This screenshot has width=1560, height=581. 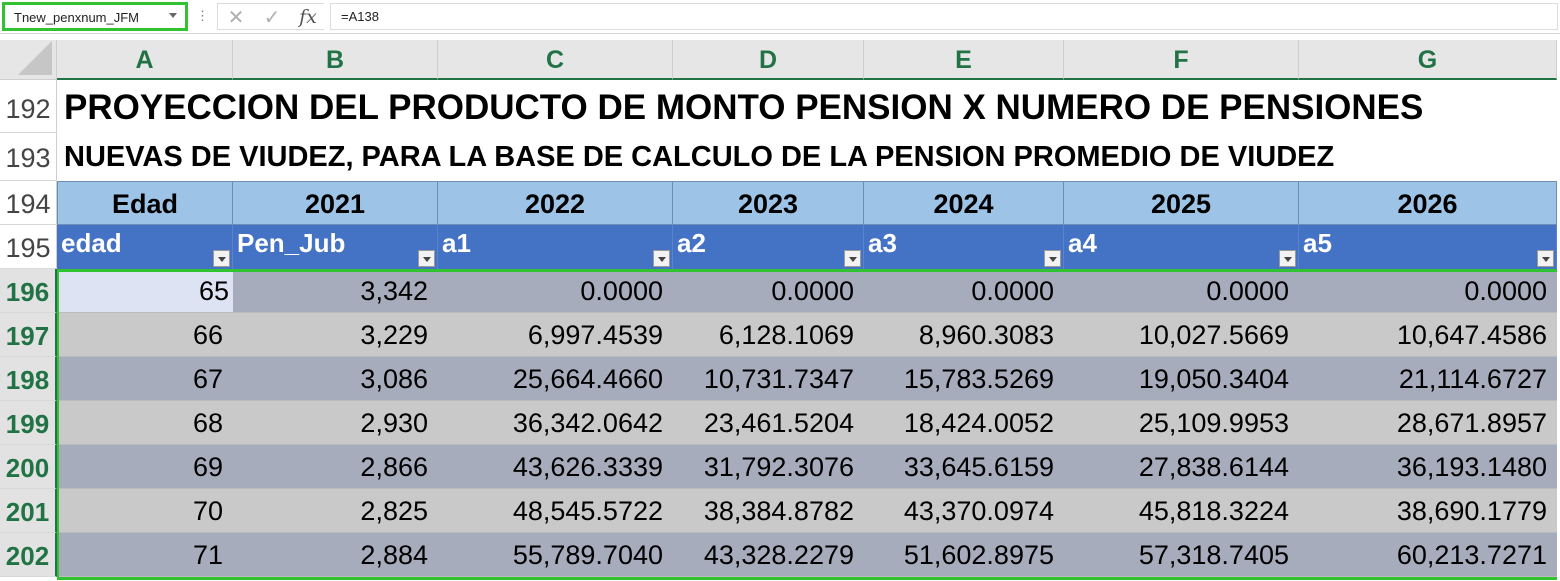 I want to click on table-cell: 36,193.1480, so click(x=1428, y=467).